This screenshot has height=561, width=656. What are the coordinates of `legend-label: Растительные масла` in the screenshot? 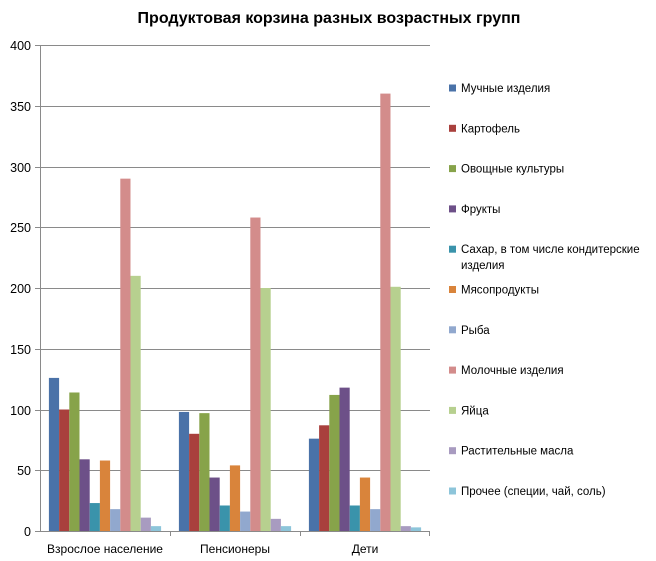 It's located at (517, 452).